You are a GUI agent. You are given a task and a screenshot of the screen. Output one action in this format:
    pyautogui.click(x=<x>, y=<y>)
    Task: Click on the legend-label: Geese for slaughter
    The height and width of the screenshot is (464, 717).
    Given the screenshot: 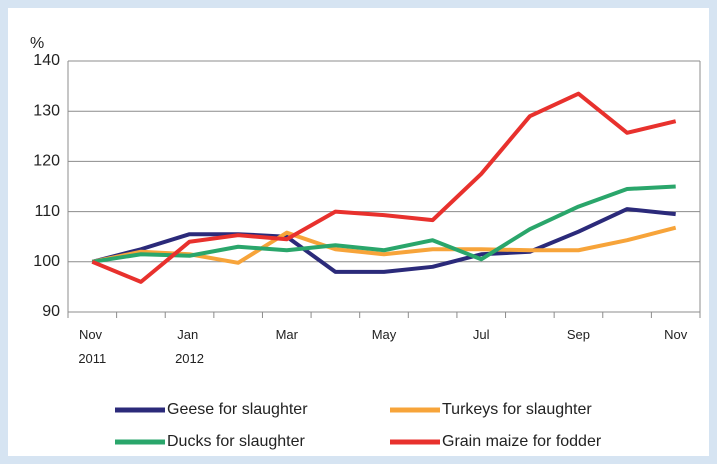 What is the action you would take?
    pyautogui.click(x=237, y=409)
    